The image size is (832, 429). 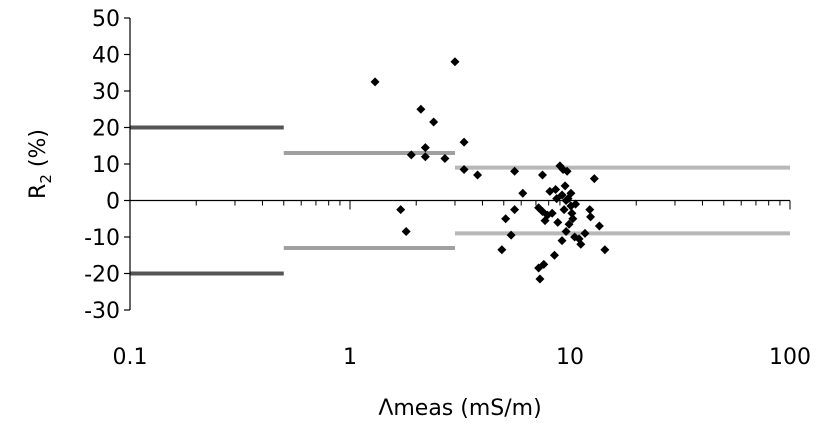 What do you see at coordinates (790, 357) in the screenshot?
I see `x-tick-label: 100` at bounding box center [790, 357].